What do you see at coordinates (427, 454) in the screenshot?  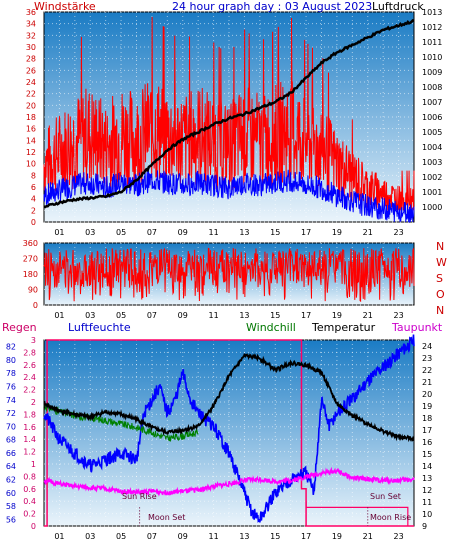 I see `temperature-tick-label: 15` at bounding box center [427, 454].